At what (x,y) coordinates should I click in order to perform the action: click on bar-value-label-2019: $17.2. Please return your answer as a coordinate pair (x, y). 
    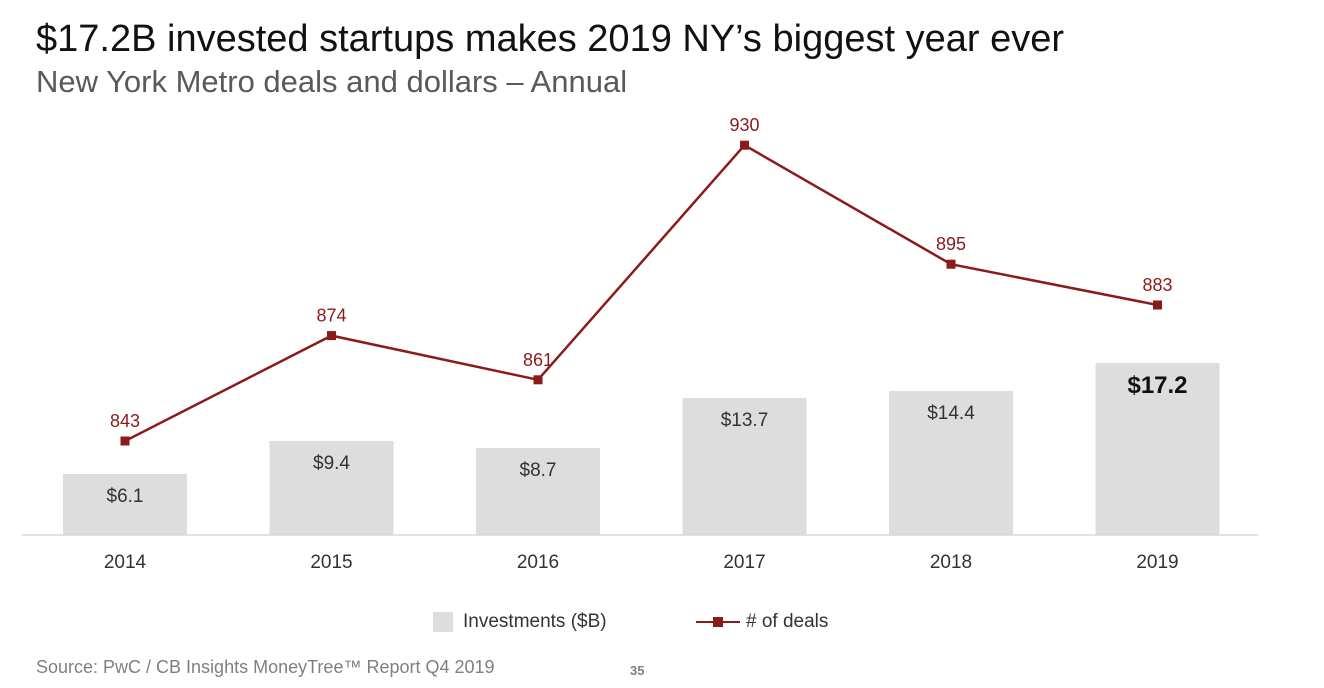
    Looking at the image, I should click on (1157, 385).